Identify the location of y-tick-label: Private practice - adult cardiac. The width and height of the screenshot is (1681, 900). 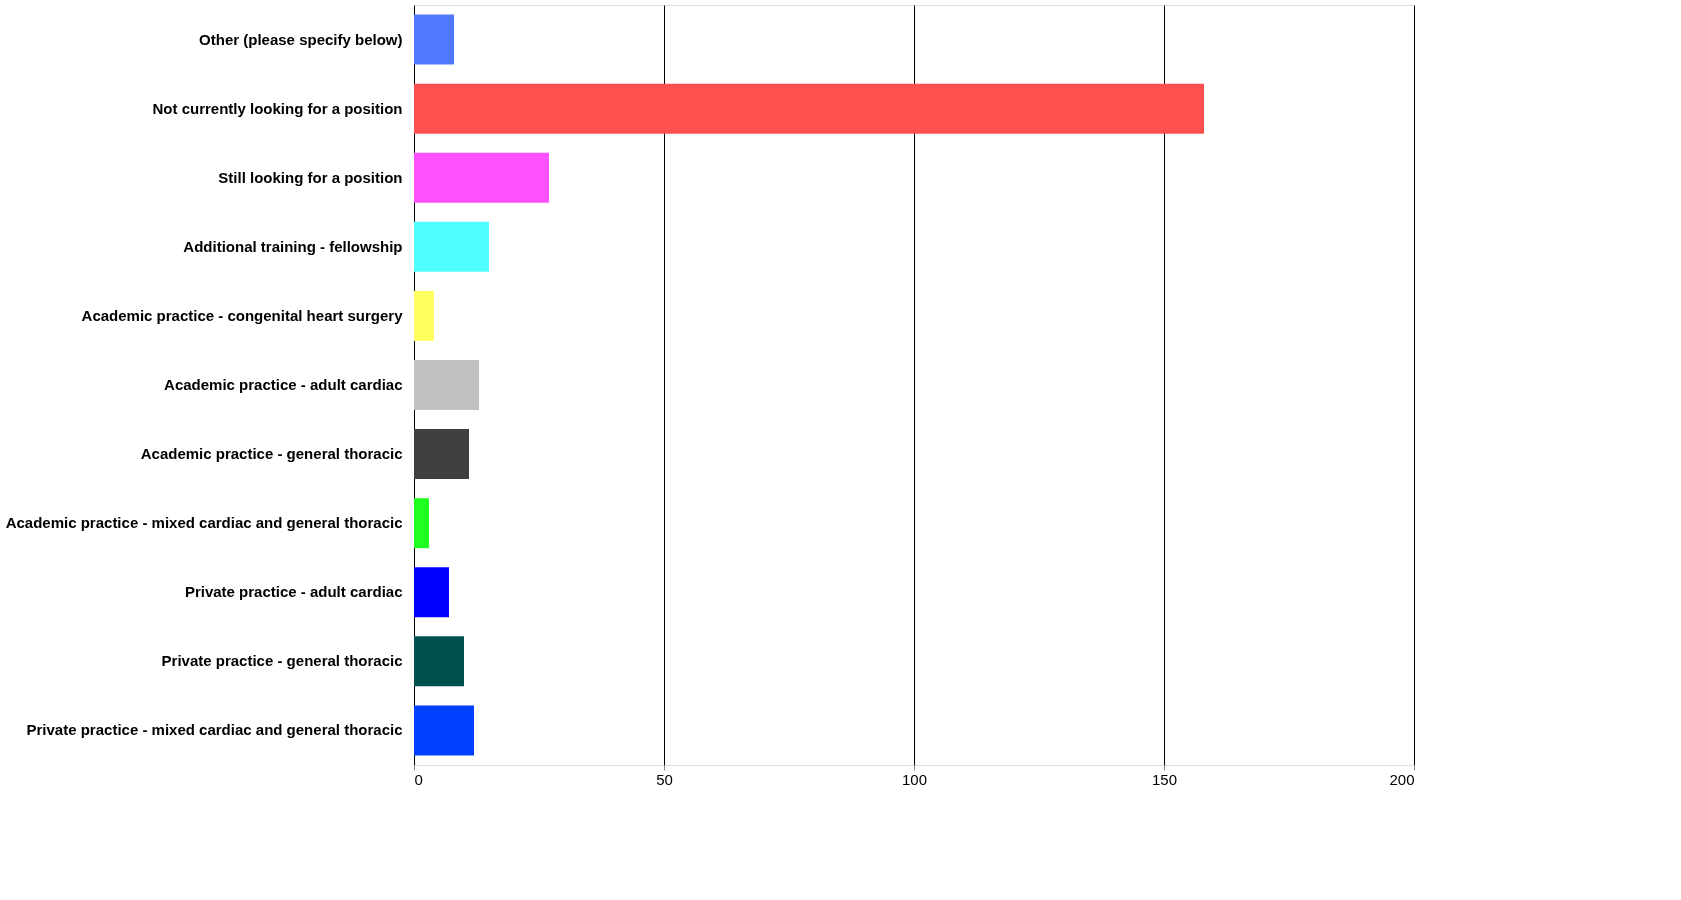
(293, 592).